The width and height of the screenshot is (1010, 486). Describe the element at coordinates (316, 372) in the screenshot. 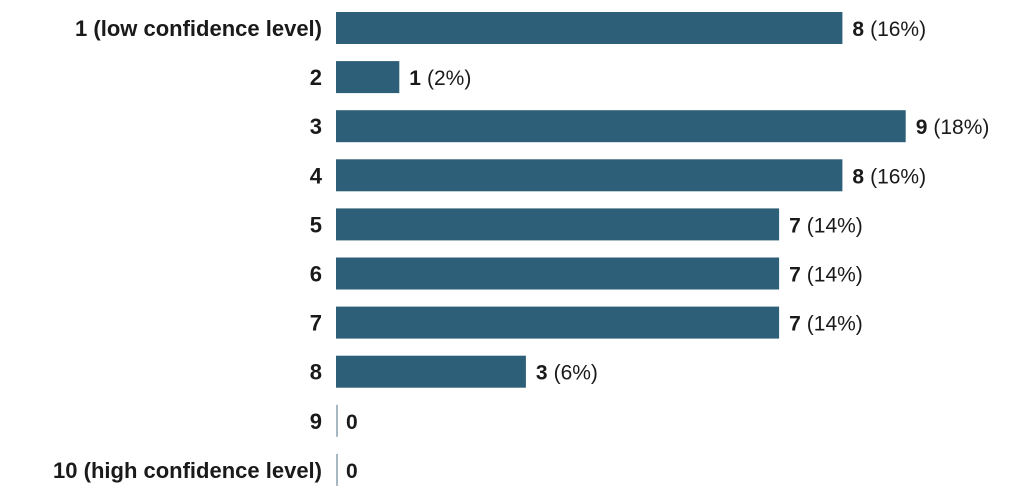

I see `category-label: 8` at that location.